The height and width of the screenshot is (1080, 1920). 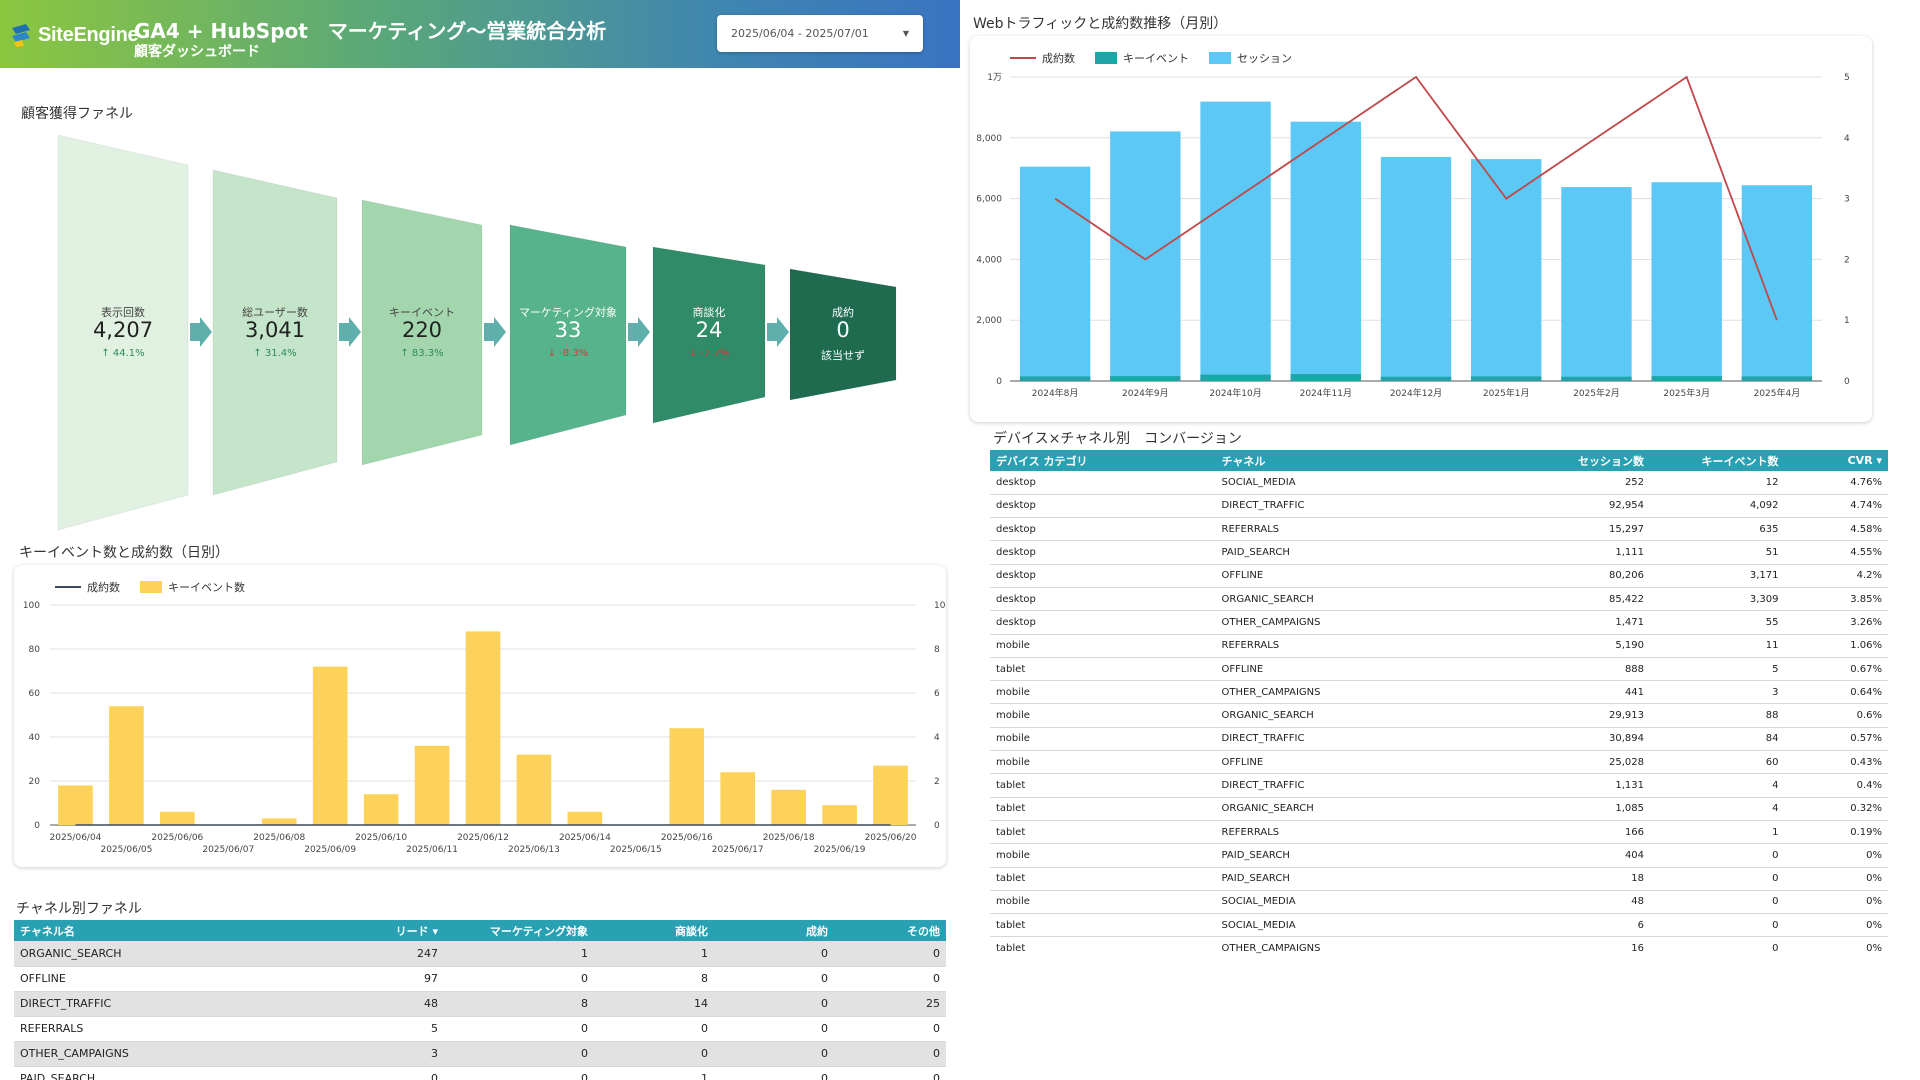 What do you see at coordinates (1416, 393) in the screenshot?
I see `x-tick-label: 2024年12月` at bounding box center [1416, 393].